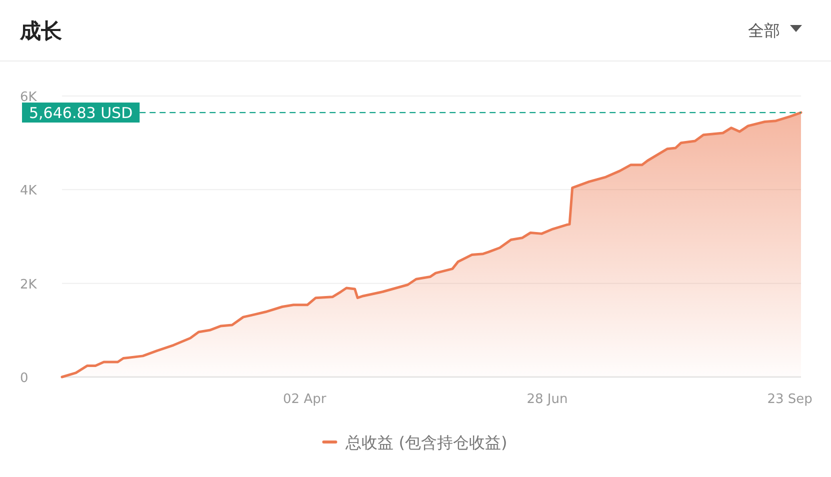 The image size is (831, 477). I want to click on legend-label: 总收益 (包含持仓收益), so click(426, 442).